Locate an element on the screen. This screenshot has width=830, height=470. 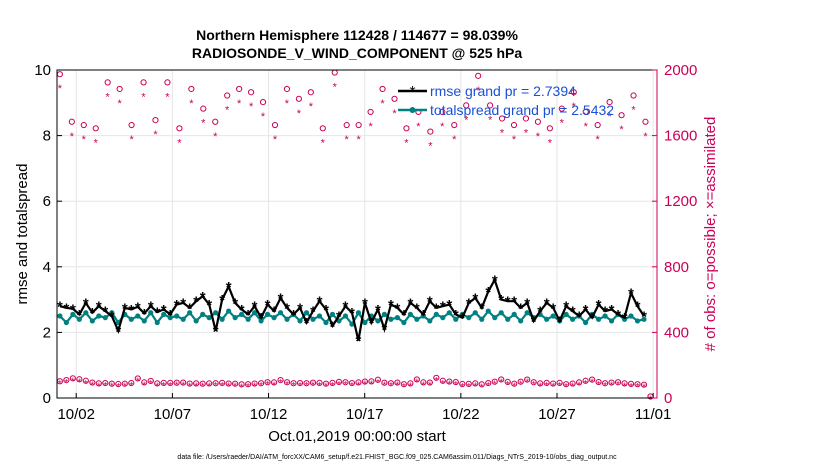
x-tick-label: 10/07 is located at coordinates (173, 414).